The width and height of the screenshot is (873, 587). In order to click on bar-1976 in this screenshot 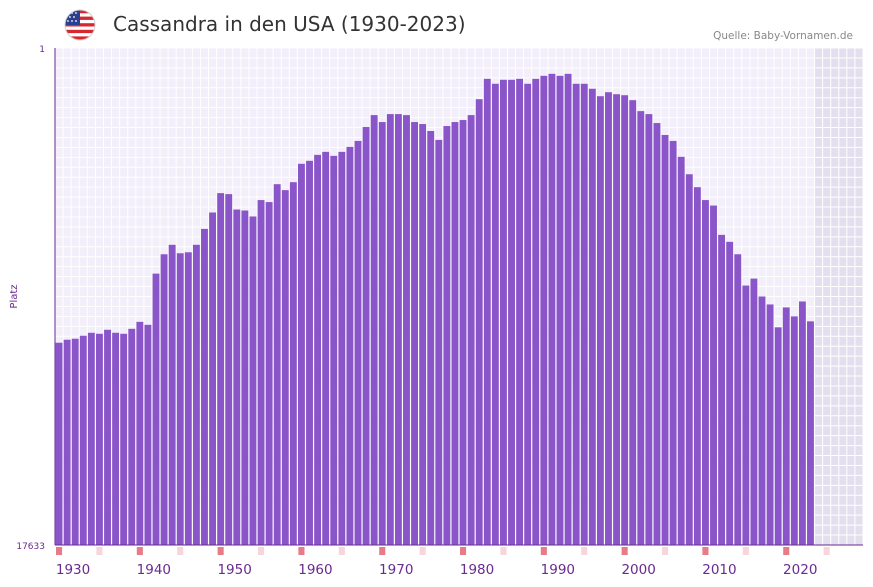, I will do `click(439, 342)`.